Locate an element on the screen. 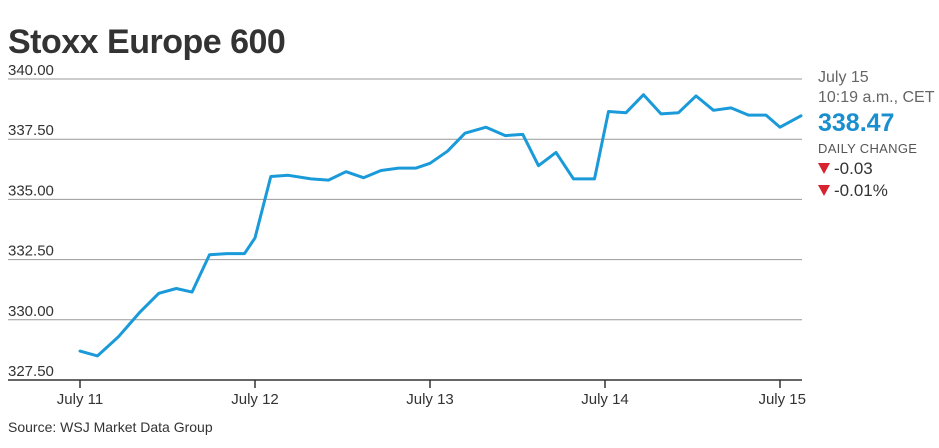 This screenshot has height=448, width=939. change-percent-row: -0.01% is located at coordinates (878, 191).